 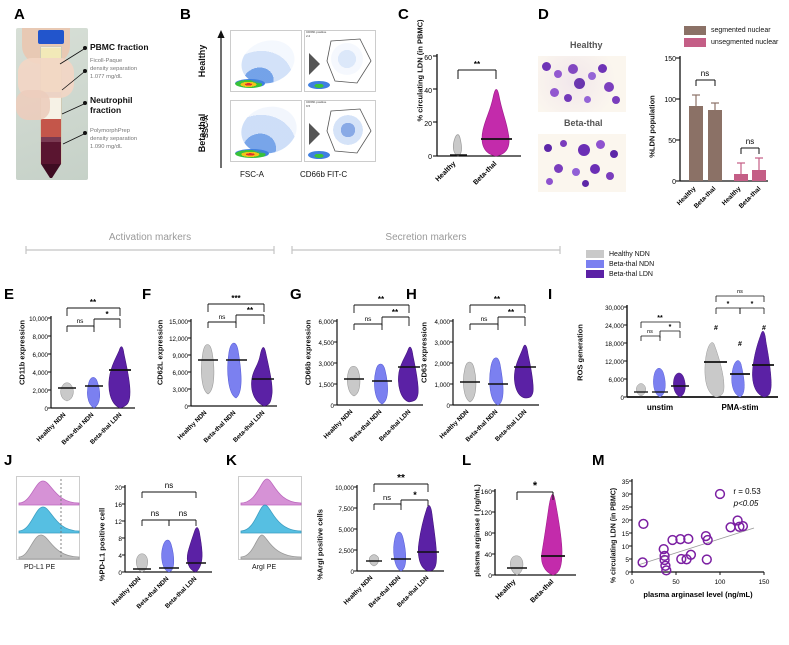 What do you see at coordinates (340, 131) in the screenshot?
I see `flow-plot-betathal-cd66b: CD66b positive 9.5` at bounding box center [340, 131].